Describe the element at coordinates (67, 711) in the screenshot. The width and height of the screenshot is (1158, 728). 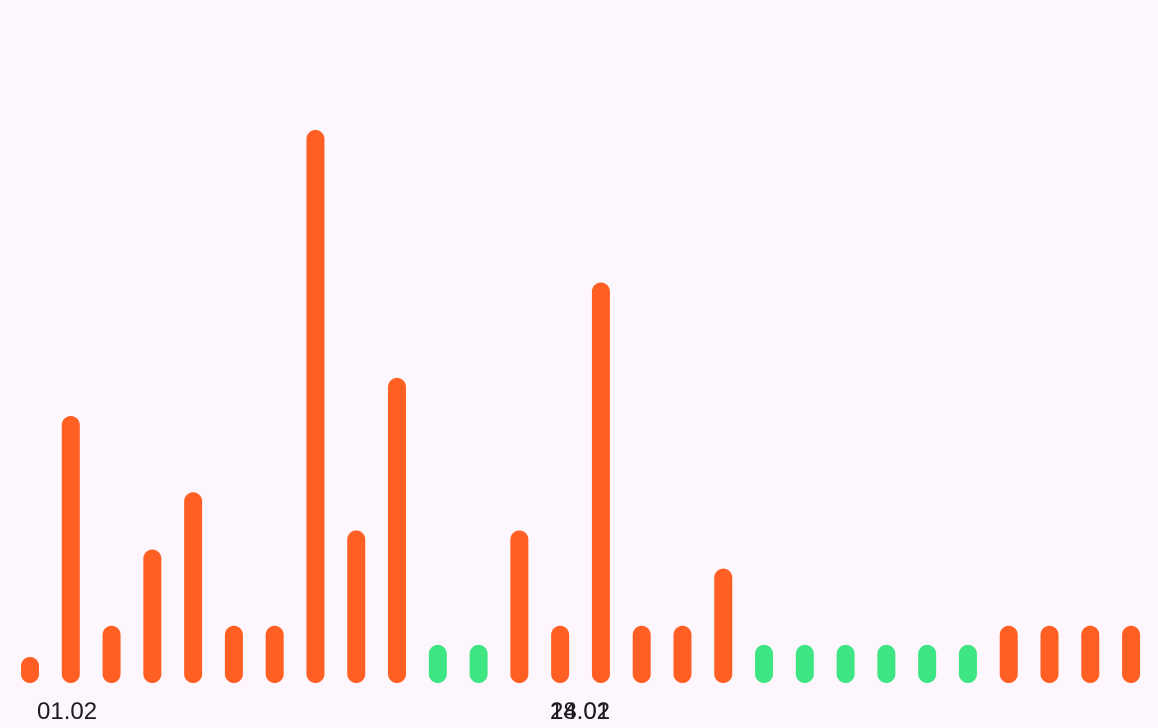
I see `x-tick-label: 01.02` at that location.